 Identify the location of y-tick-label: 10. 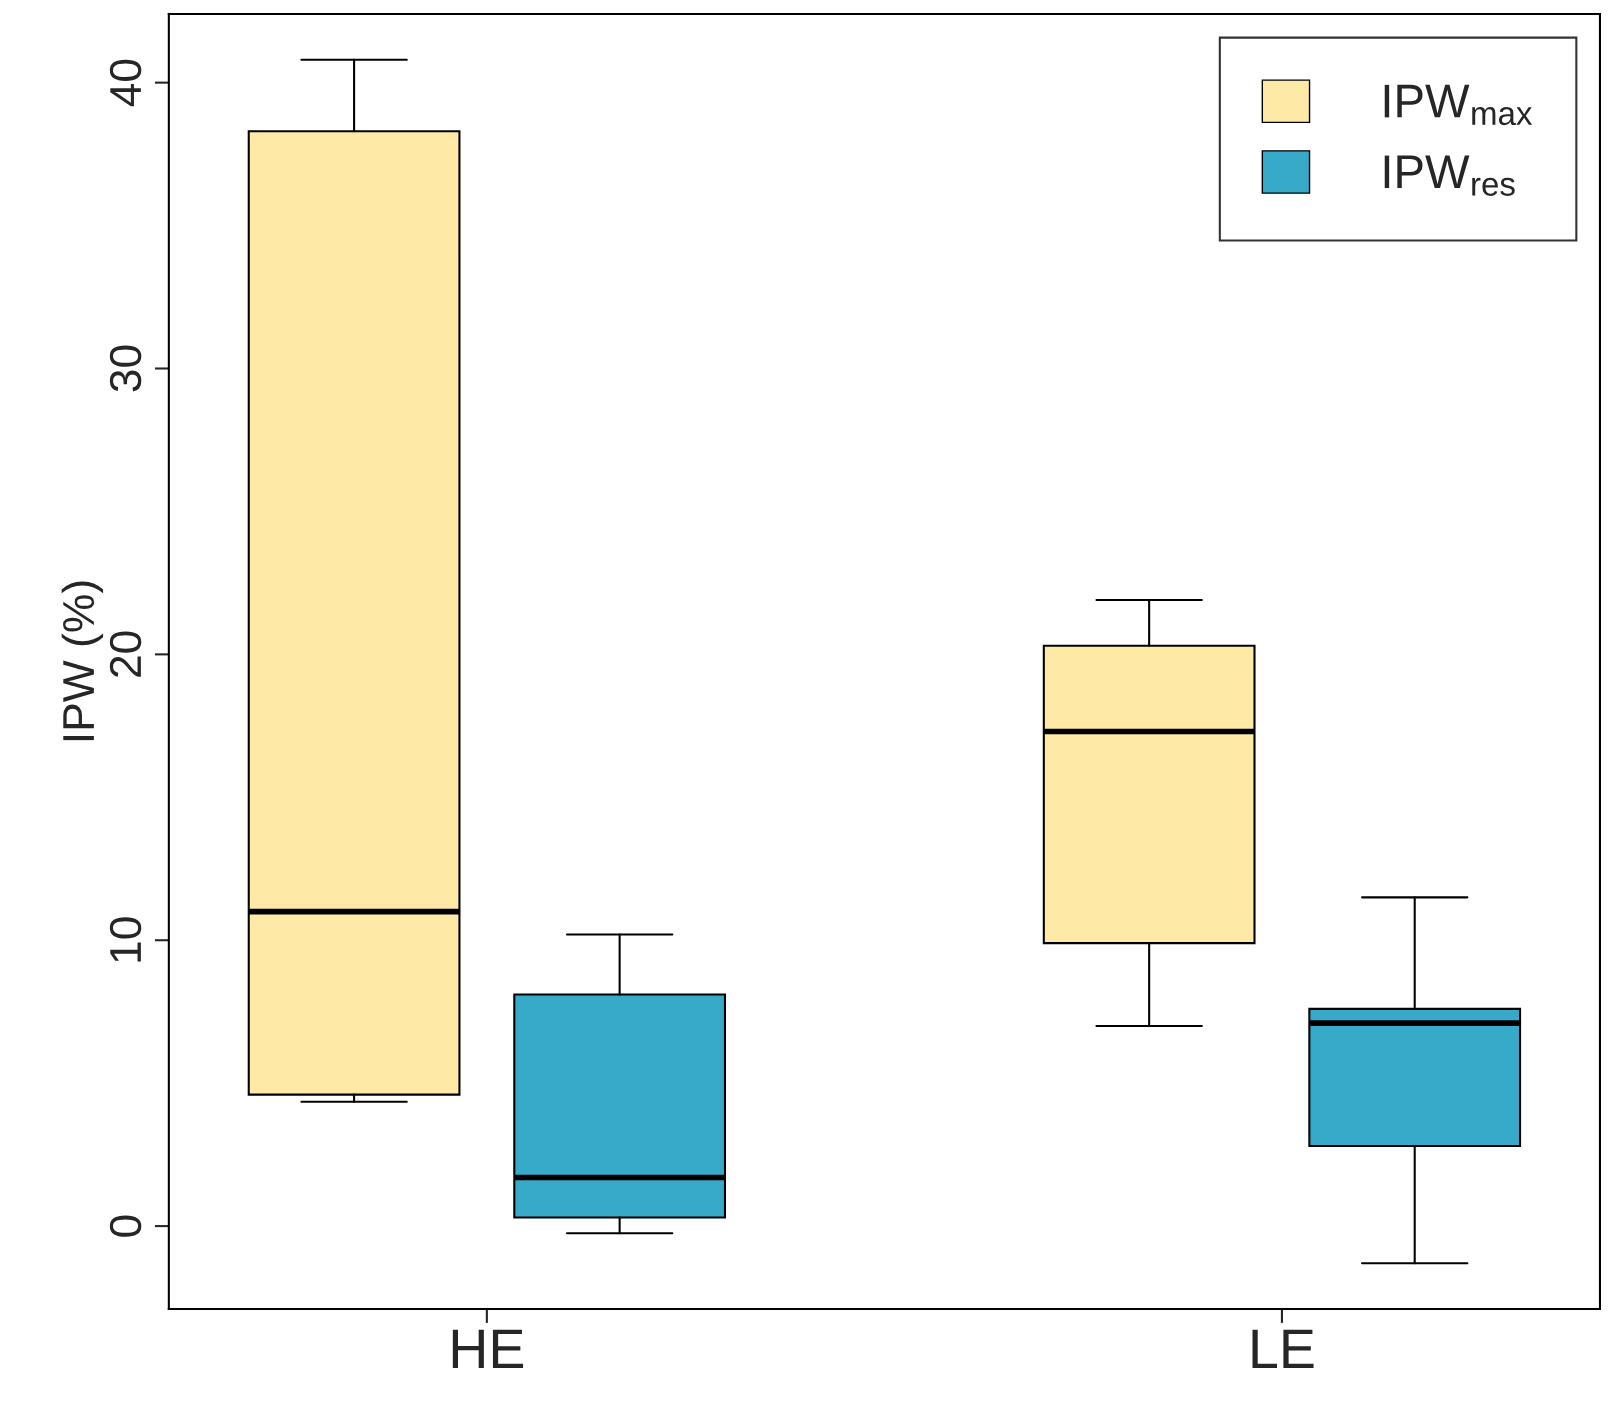
(125, 939).